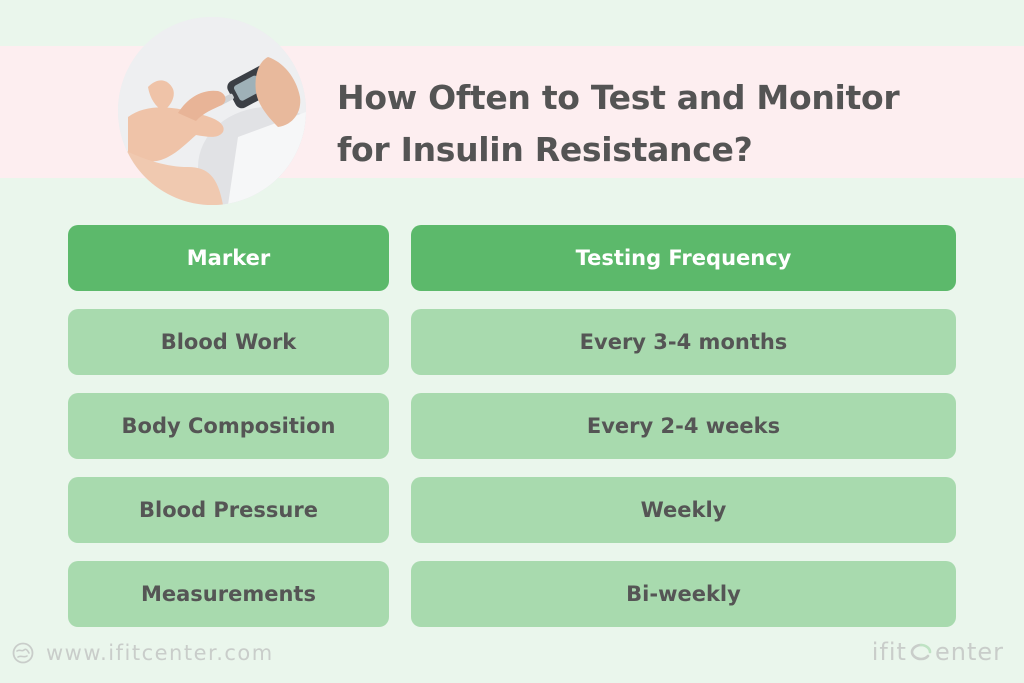 The image size is (1024, 683). Describe the element at coordinates (683, 258) in the screenshot. I see `header-testing-frequency: Testing Frequency` at that location.